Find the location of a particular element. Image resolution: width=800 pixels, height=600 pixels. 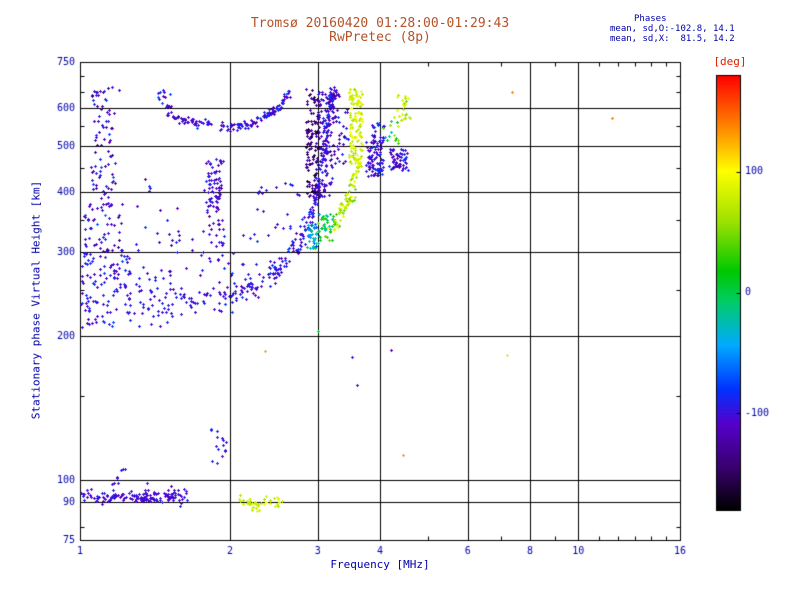

phases-heading: Phases is located at coordinates (650, 19).